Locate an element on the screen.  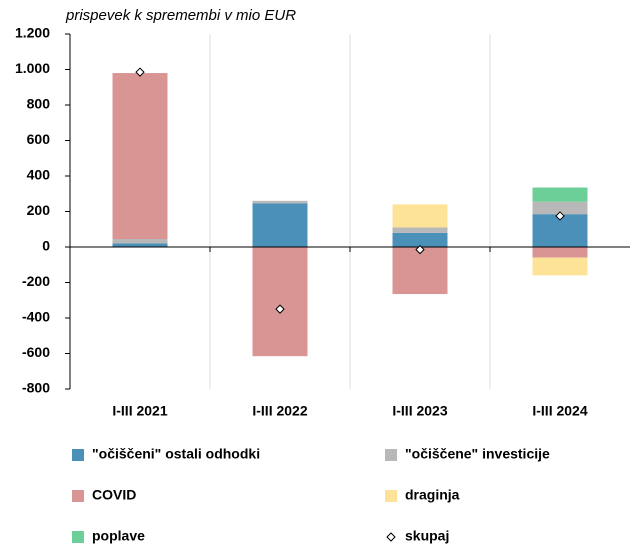
legend-label: "očiščene" investicije is located at coordinates (477, 454).